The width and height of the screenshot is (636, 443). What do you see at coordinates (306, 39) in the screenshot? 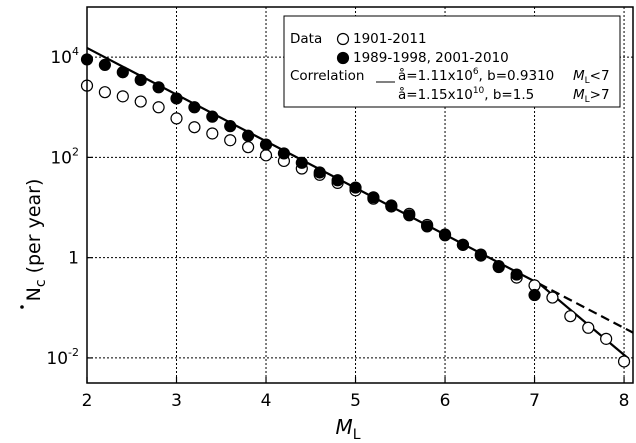
I see `legend-data-title: Data` at bounding box center [306, 39].